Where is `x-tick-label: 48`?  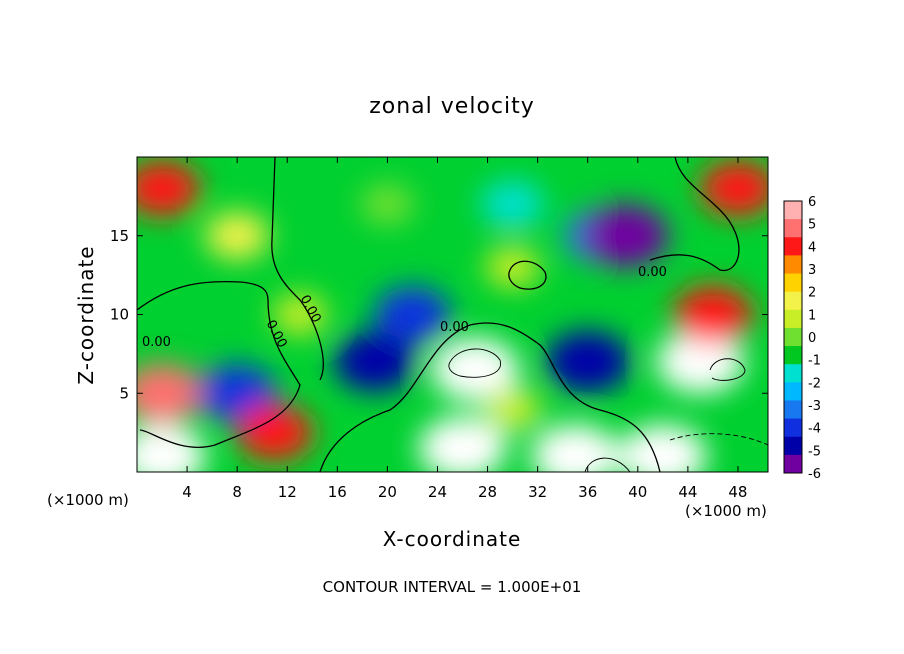 x-tick-label: 48 is located at coordinates (737, 492).